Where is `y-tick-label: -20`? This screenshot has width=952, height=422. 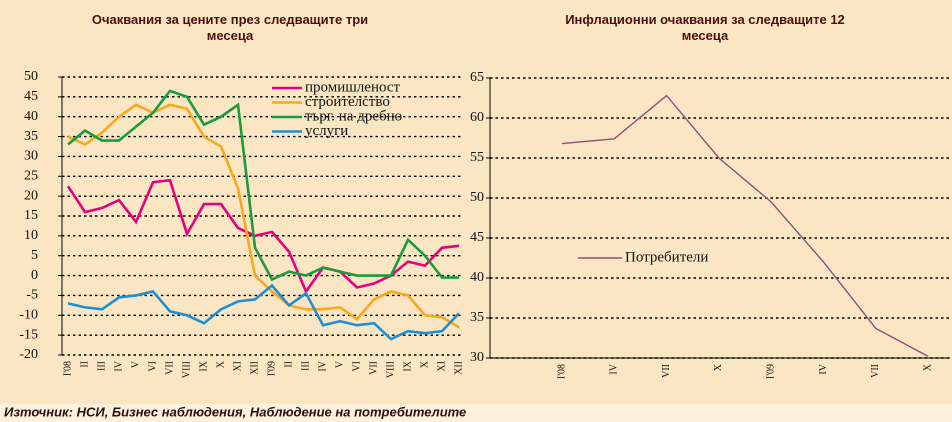 y-tick-label: -20 is located at coordinates (28, 354).